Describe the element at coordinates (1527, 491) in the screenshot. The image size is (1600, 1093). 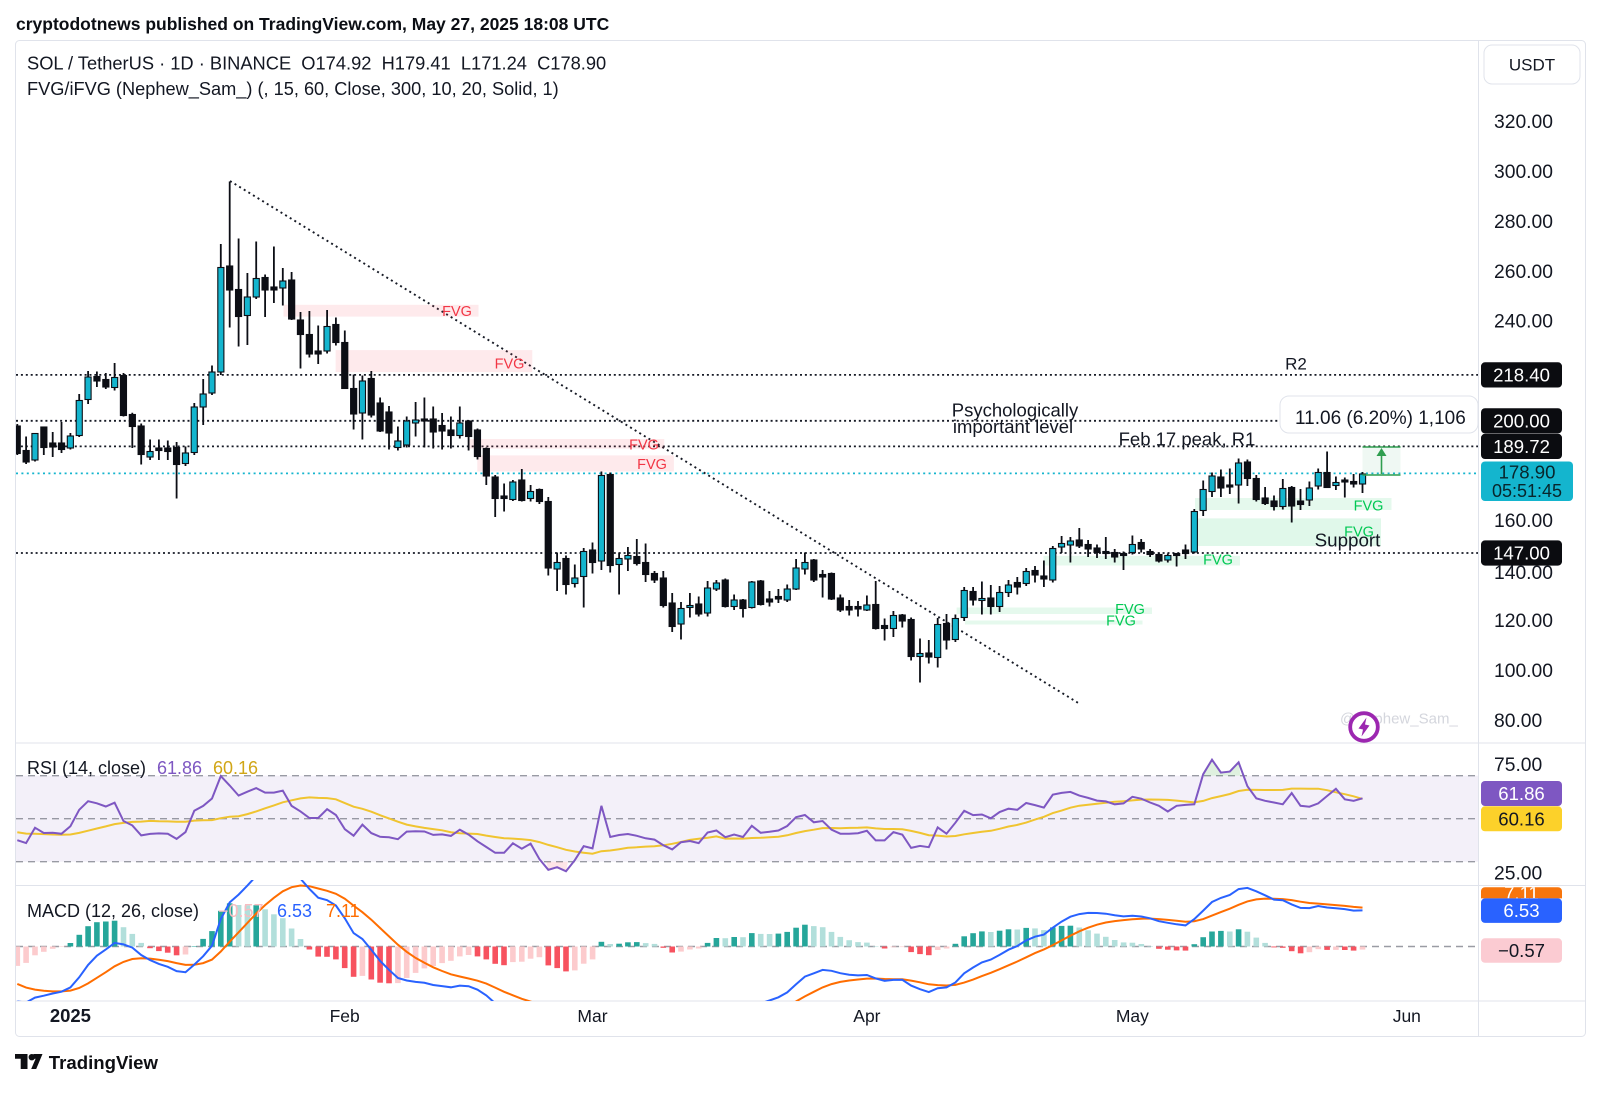
I see `svg-text: 05:51:45` at that location.